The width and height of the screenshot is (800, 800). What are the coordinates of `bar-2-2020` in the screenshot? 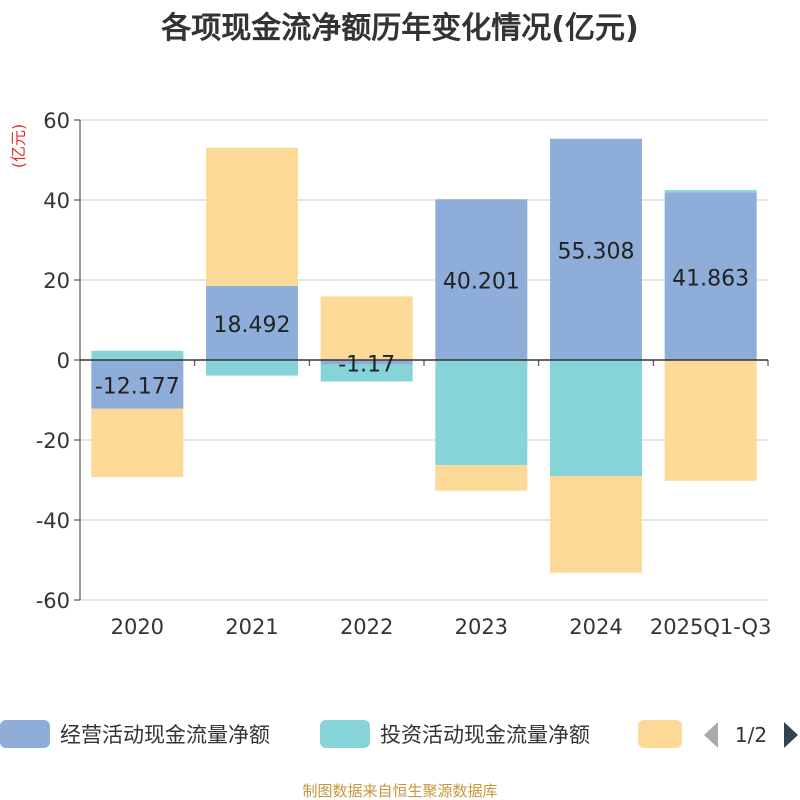 It's located at (137, 443).